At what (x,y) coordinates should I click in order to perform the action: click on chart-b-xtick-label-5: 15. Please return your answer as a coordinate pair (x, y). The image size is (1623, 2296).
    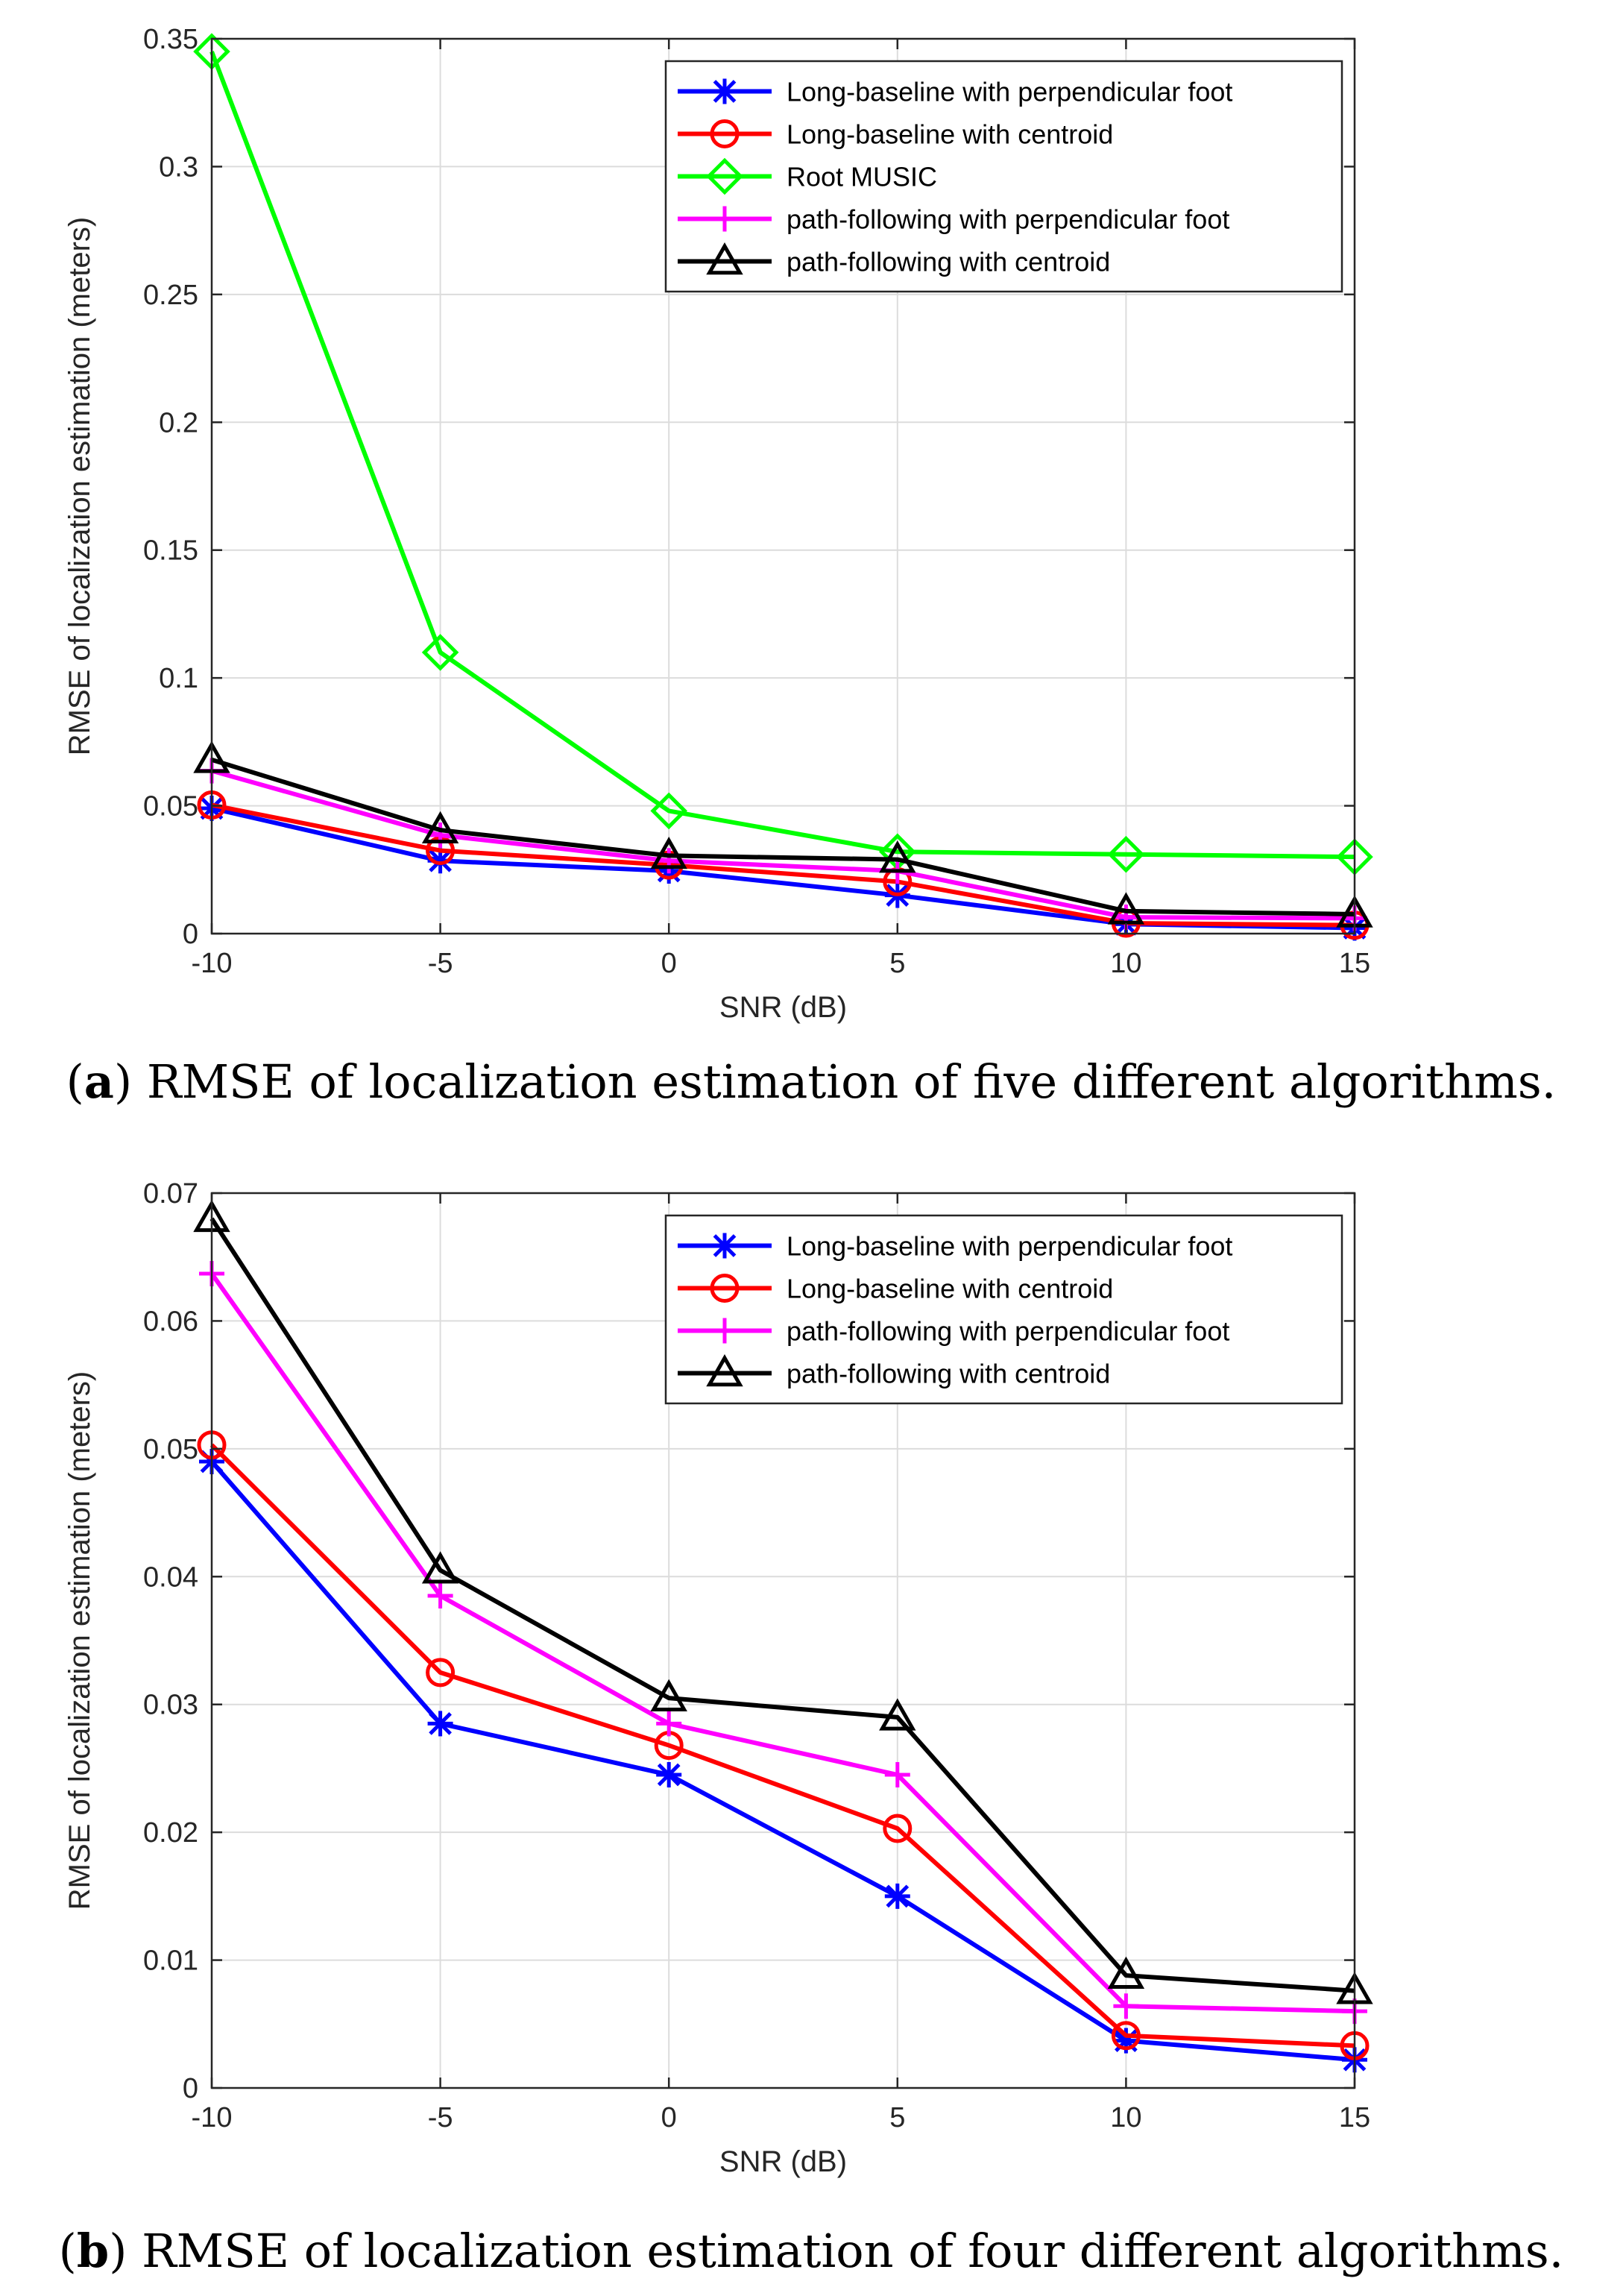
    Looking at the image, I should click on (1354, 2117).